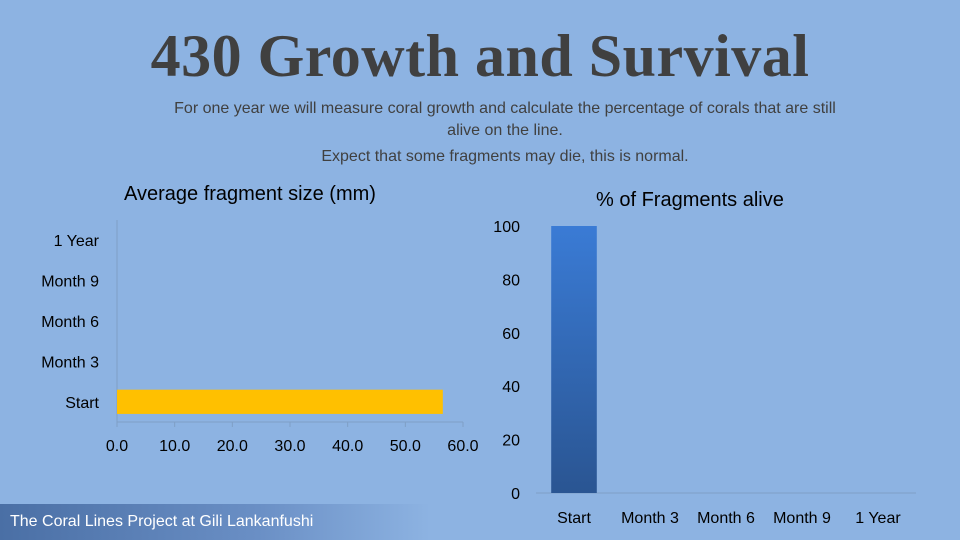  I want to click on alive-category-label: 1 Year, so click(878, 518).